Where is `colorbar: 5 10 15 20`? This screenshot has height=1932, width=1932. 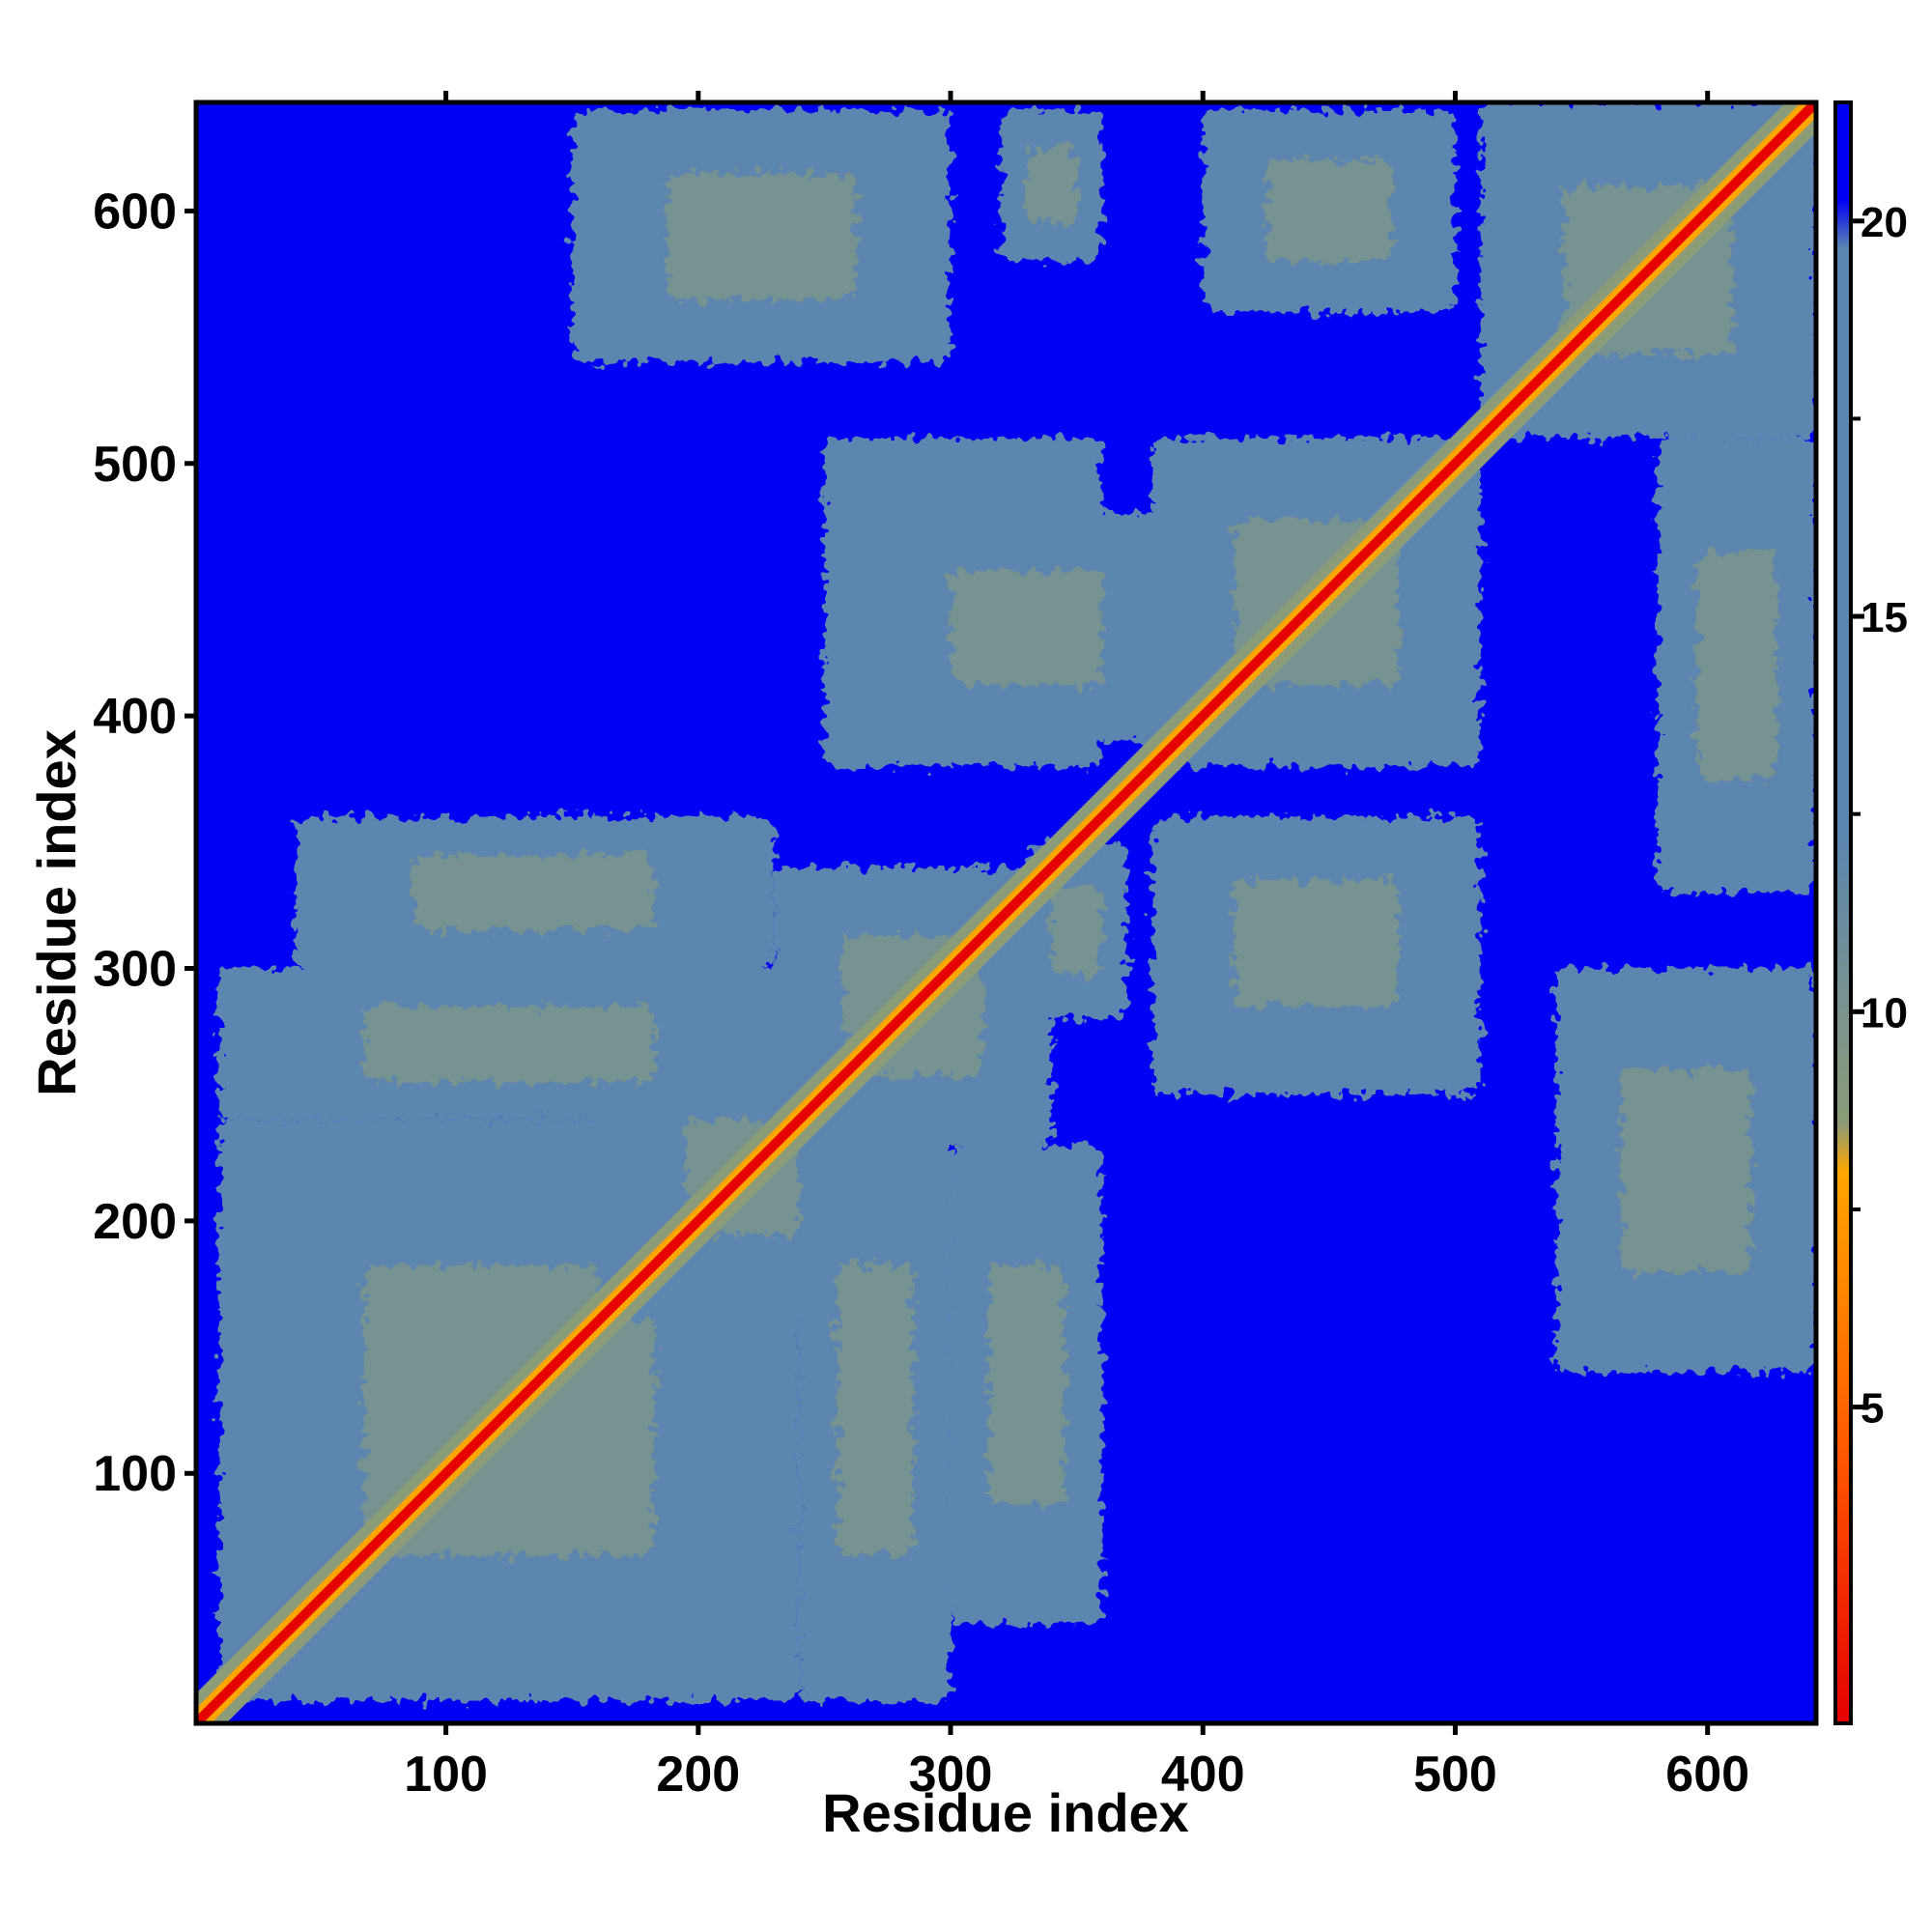
colorbar: 5 10 15 20 is located at coordinates (1870, 912).